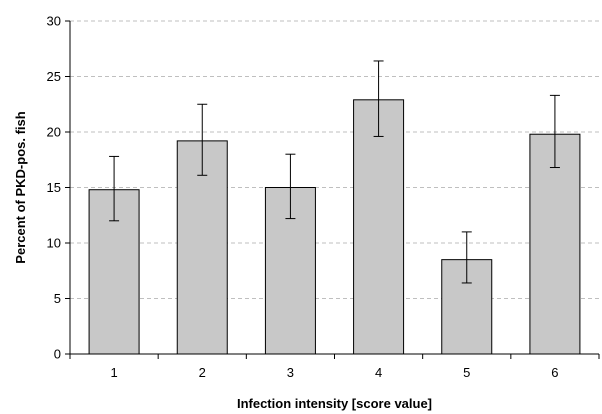  I want to click on y-tick-label: 25, so click(54, 76).